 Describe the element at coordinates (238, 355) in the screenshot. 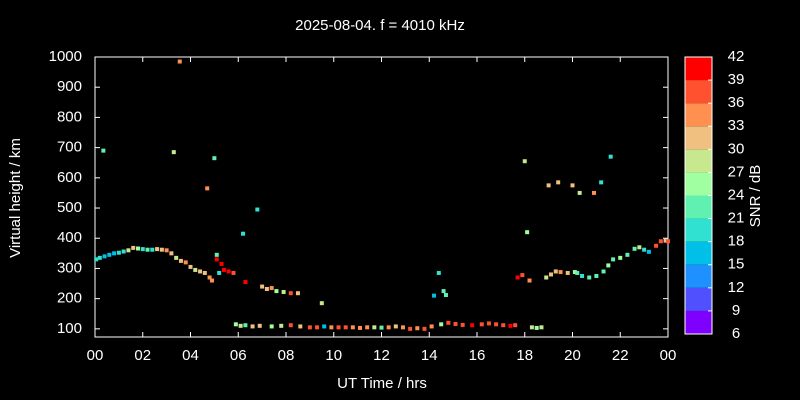

I see `x-tick-label: 06` at that location.